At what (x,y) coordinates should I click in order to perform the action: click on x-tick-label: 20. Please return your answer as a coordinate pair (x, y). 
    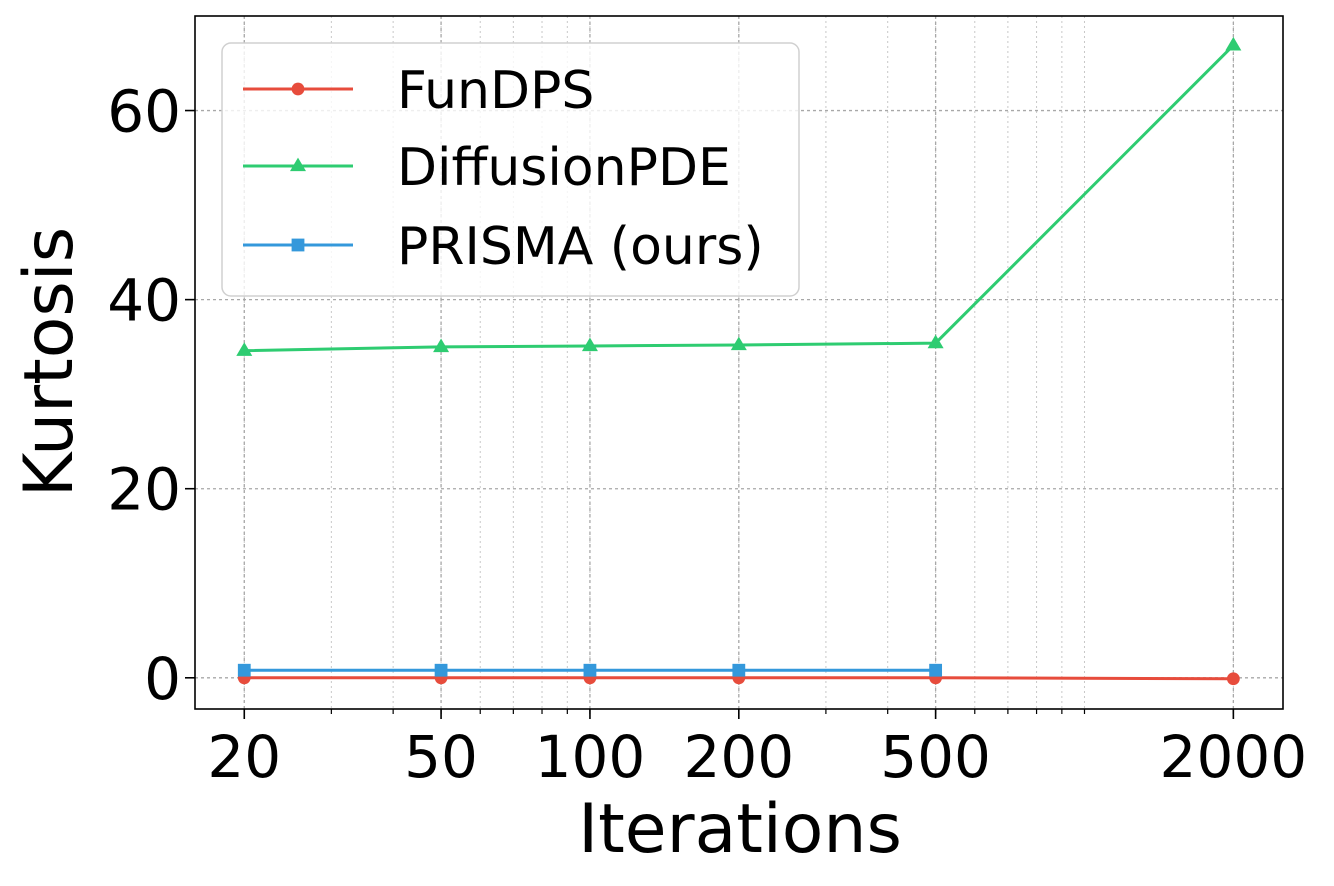
    Looking at the image, I should click on (244, 757).